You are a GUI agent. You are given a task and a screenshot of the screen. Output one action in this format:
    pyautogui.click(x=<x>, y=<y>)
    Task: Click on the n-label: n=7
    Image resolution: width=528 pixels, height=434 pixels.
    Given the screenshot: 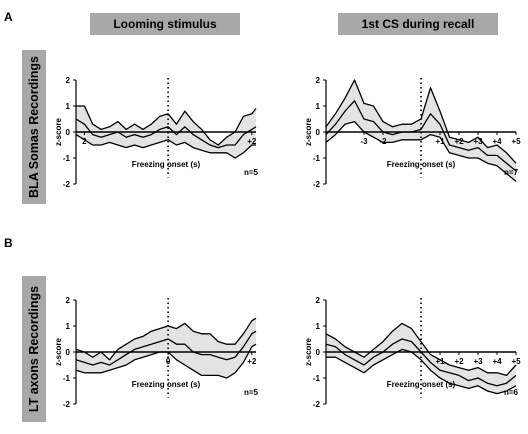 What is the action you would take?
    pyautogui.click(x=511, y=172)
    